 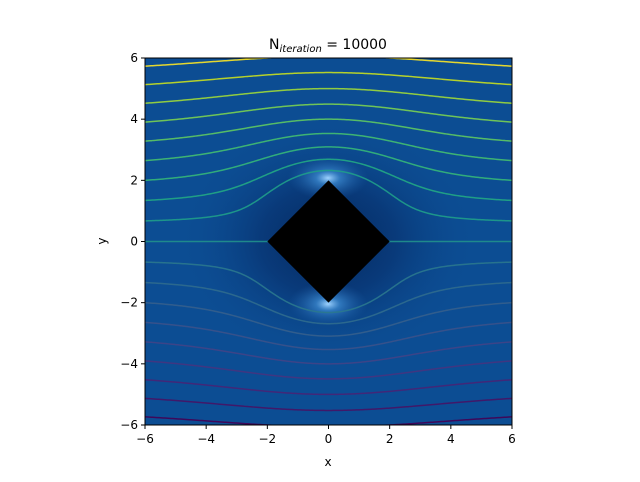 I want to click on y-axis-label: y, so click(x=102, y=240).